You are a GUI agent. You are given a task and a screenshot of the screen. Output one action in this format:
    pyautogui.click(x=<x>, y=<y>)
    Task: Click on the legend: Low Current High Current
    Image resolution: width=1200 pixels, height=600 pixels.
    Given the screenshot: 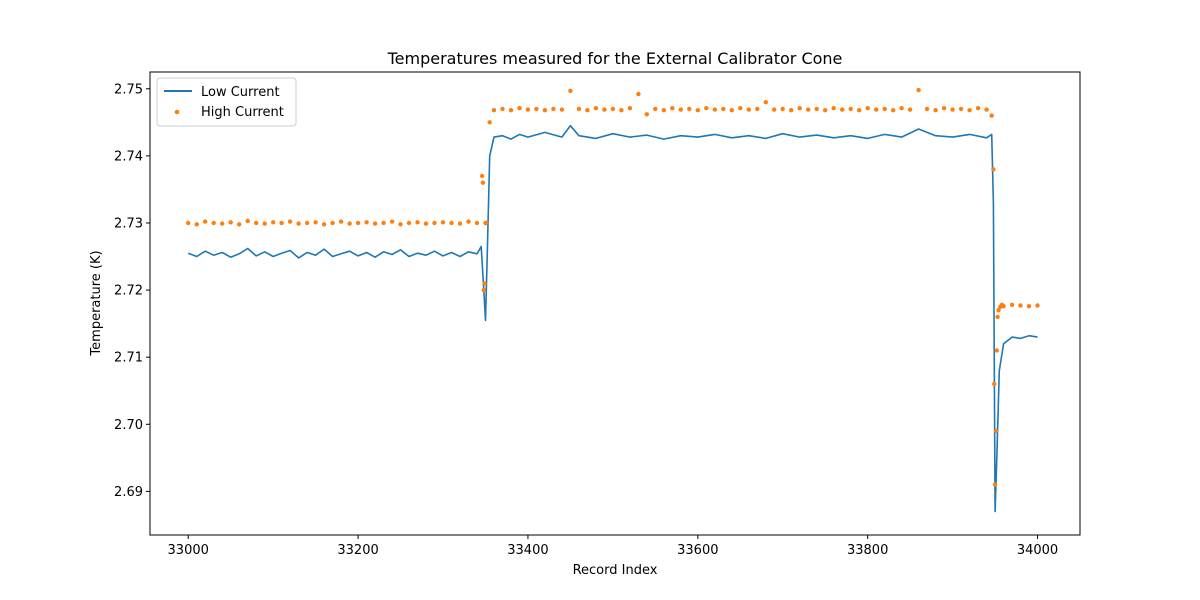 What is the action you would take?
    pyautogui.click(x=226, y=102)
    